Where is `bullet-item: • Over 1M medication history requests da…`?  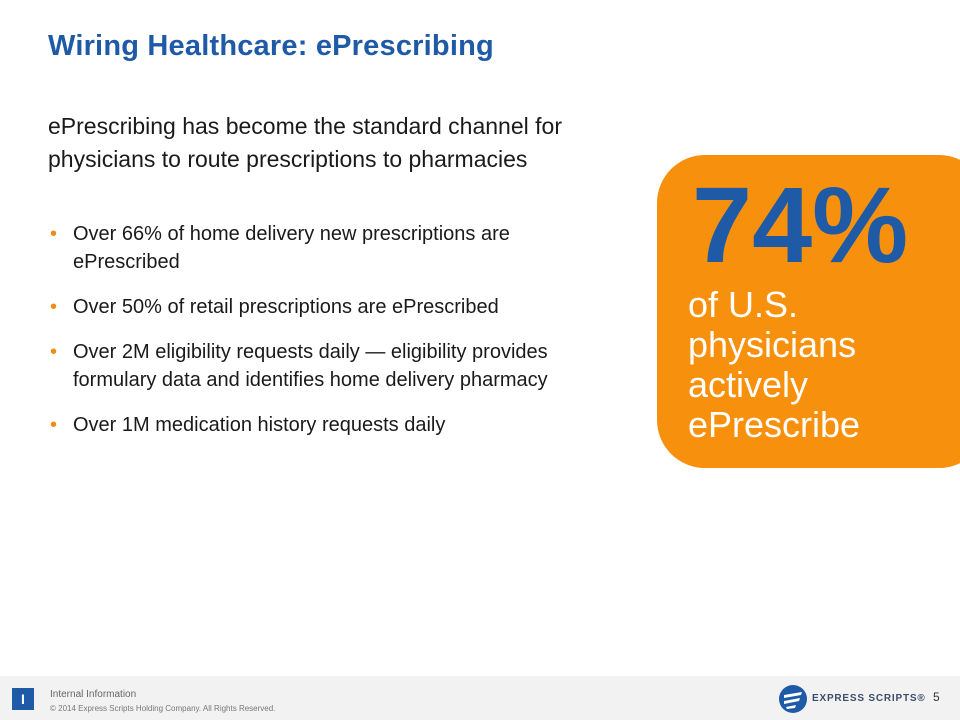
bullet-item: • Over 1M medication history requests da… is located at coordinates (318, 425).